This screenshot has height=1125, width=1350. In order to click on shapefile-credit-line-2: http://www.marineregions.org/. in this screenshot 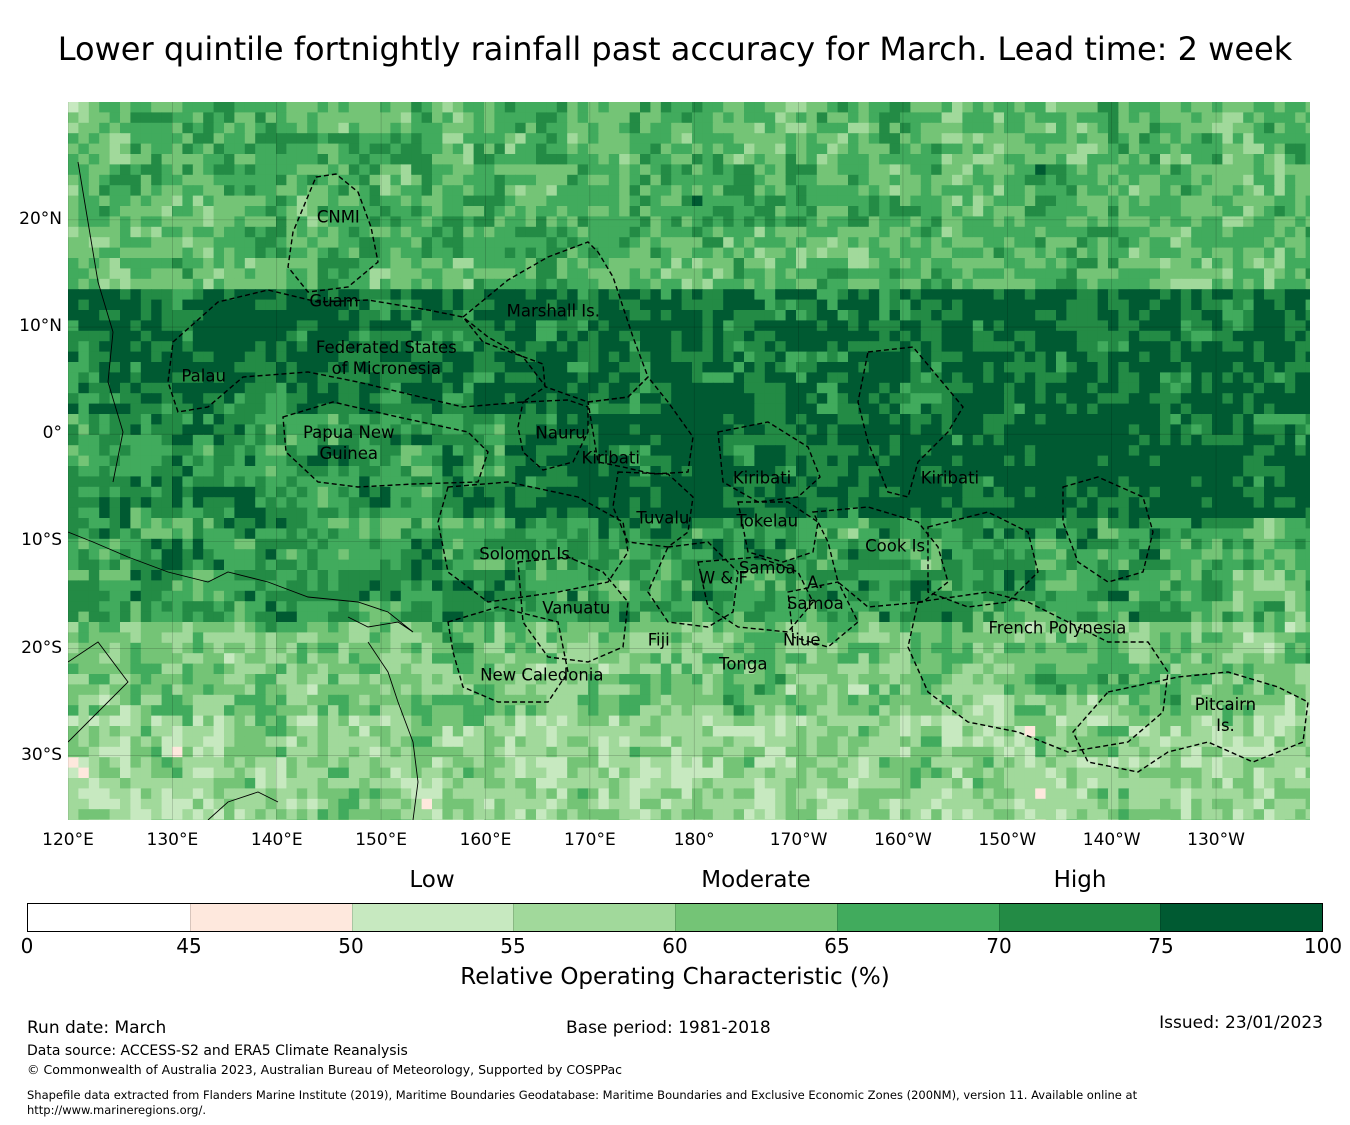, I will do `click(116, 1110)`.